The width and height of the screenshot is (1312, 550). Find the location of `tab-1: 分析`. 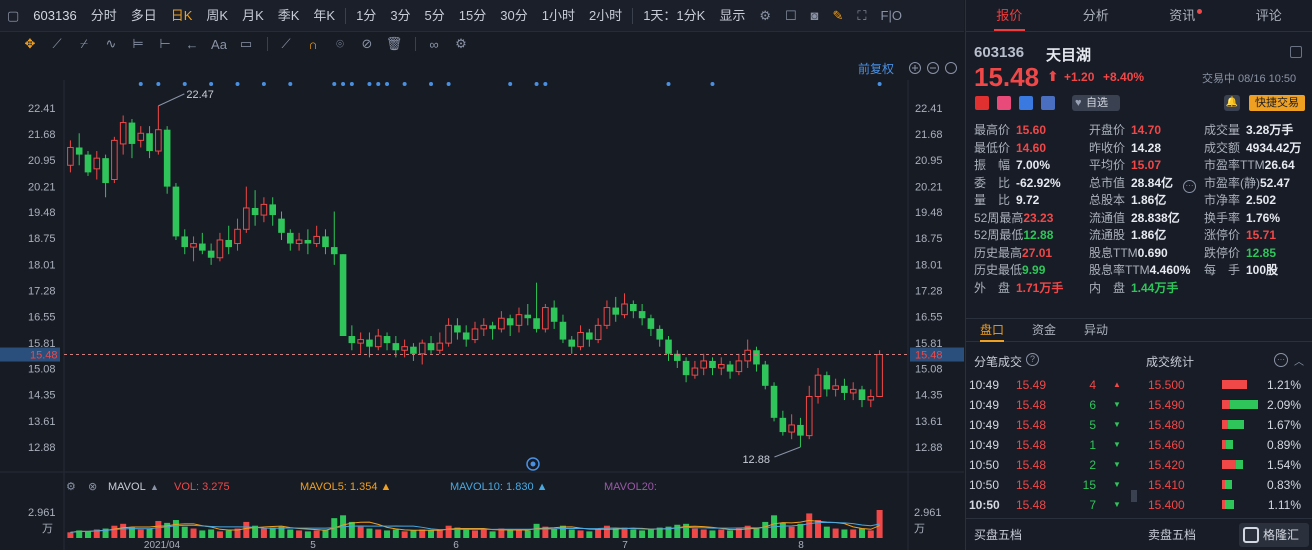

tab-1: 分析 is located at coordinates (1095, 15).